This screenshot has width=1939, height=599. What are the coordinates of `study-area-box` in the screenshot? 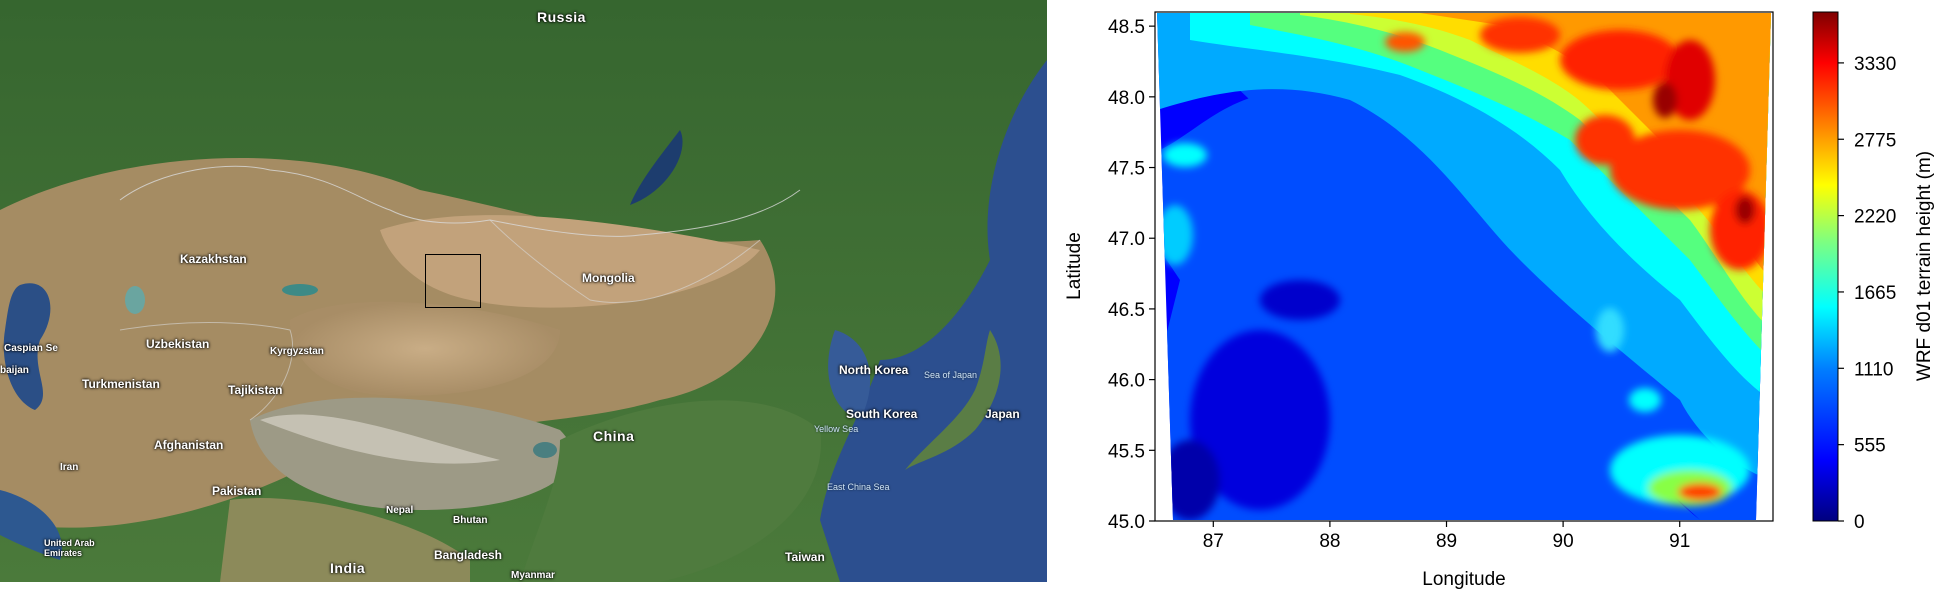 It's located at (453, 281).